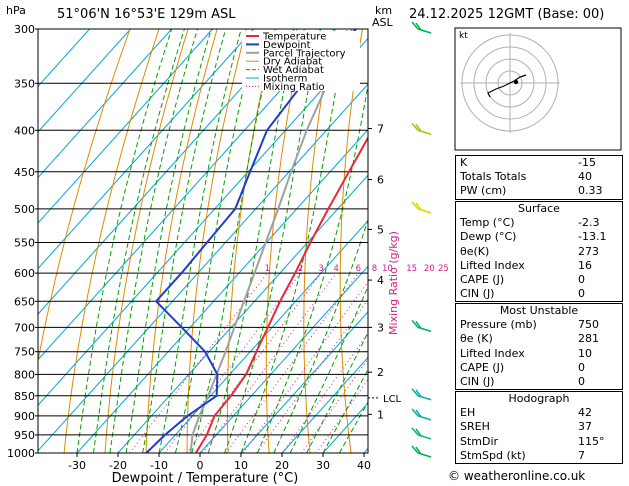 The image size is (629, 486). What do you see at coordinates (587, 162) in the screenshot?
I see `index-value: -15` at bounding box center [587, 162].